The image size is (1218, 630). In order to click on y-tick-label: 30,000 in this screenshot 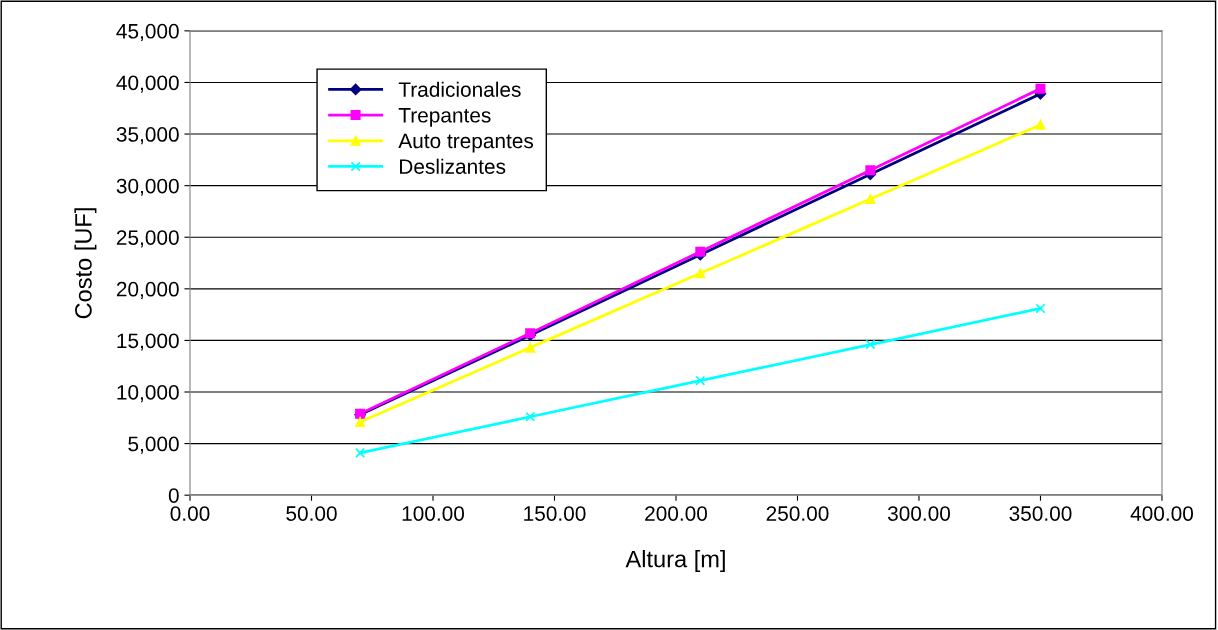, I will do `click(147, 187)`.